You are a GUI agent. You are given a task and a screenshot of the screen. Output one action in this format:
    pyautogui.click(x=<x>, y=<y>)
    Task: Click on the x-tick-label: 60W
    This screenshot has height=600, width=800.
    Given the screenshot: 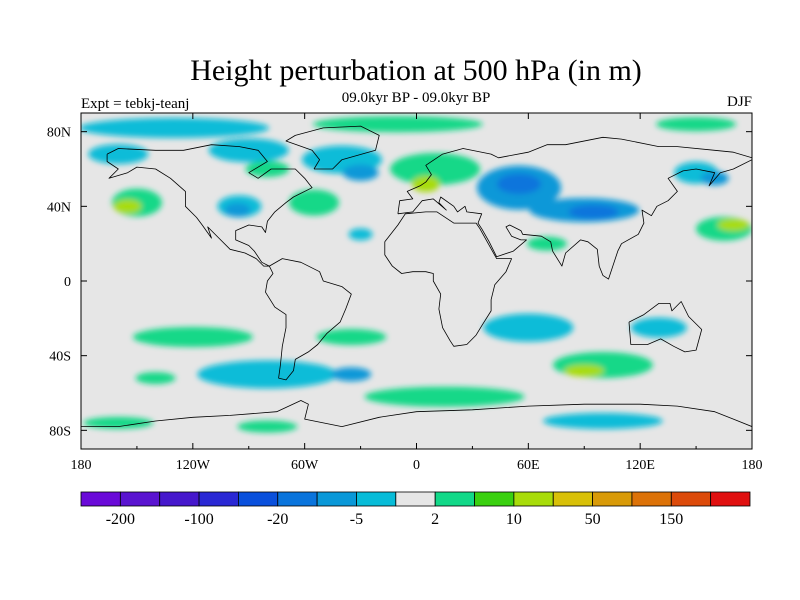 What is the action you would take?
    pyautogui.click(x=305, y=465)
    